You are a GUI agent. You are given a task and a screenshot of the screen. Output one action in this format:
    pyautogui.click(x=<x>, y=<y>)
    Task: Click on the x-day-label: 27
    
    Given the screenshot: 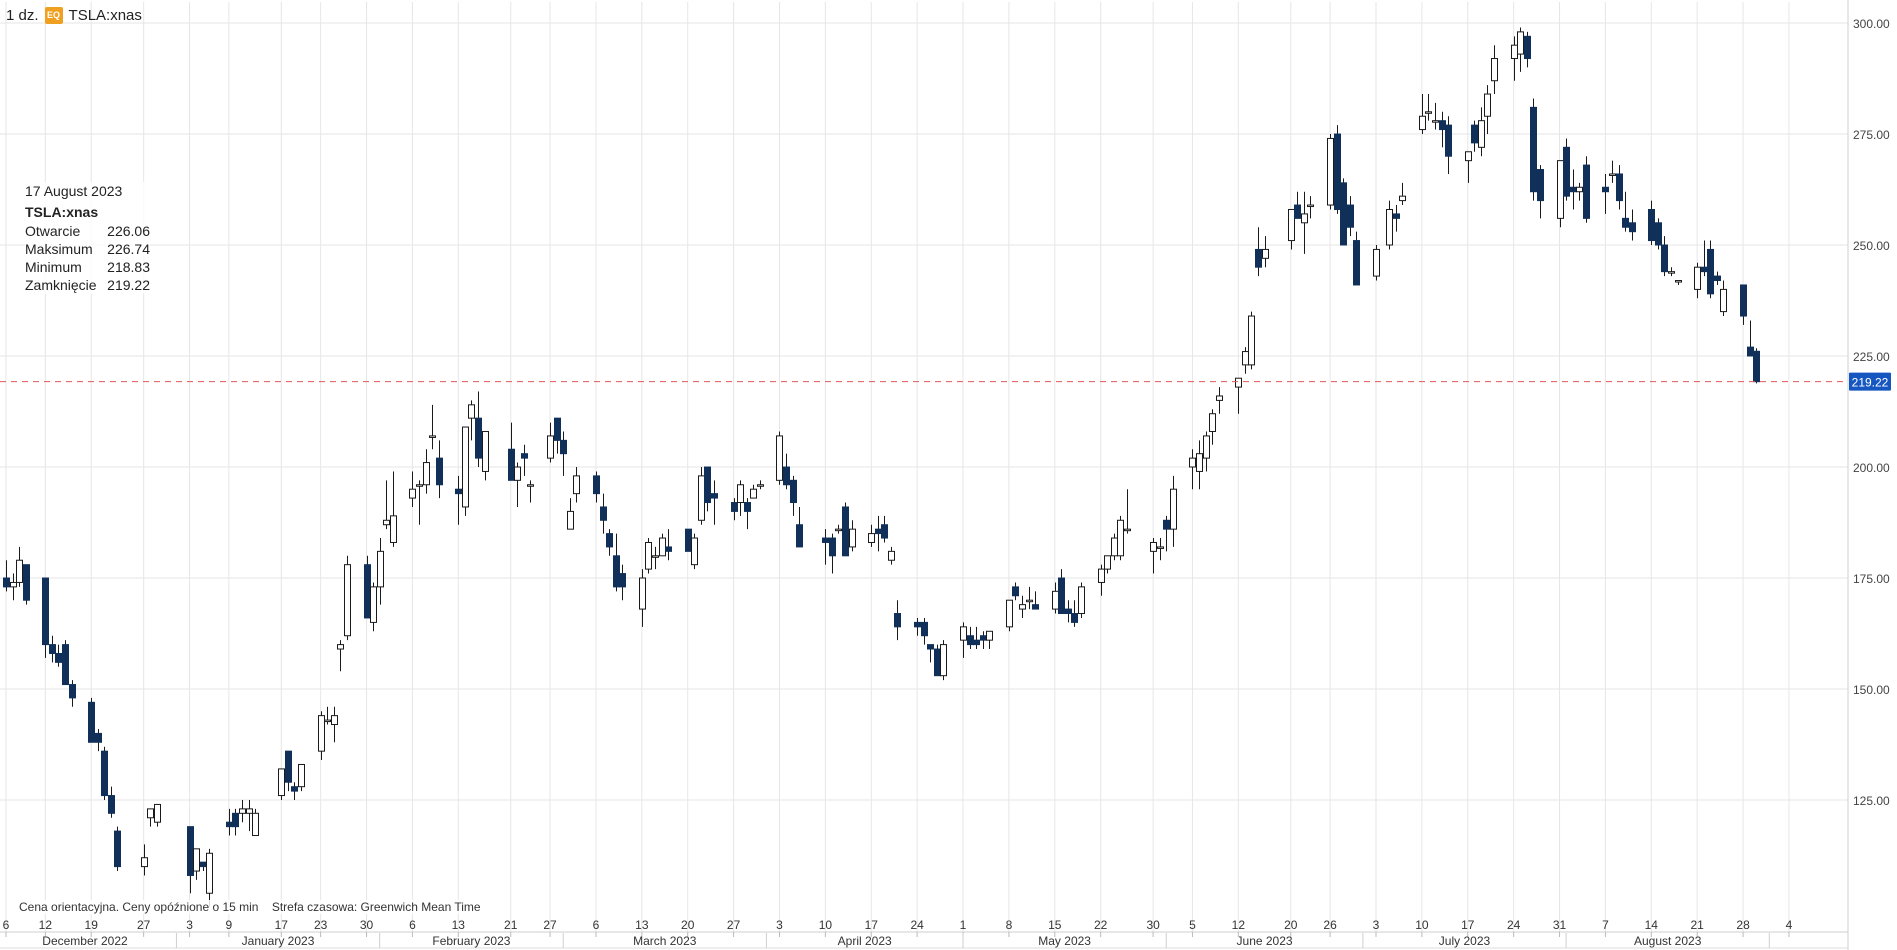 What is the action you would take?
    pyautogui.click(x=550, y=925)
    